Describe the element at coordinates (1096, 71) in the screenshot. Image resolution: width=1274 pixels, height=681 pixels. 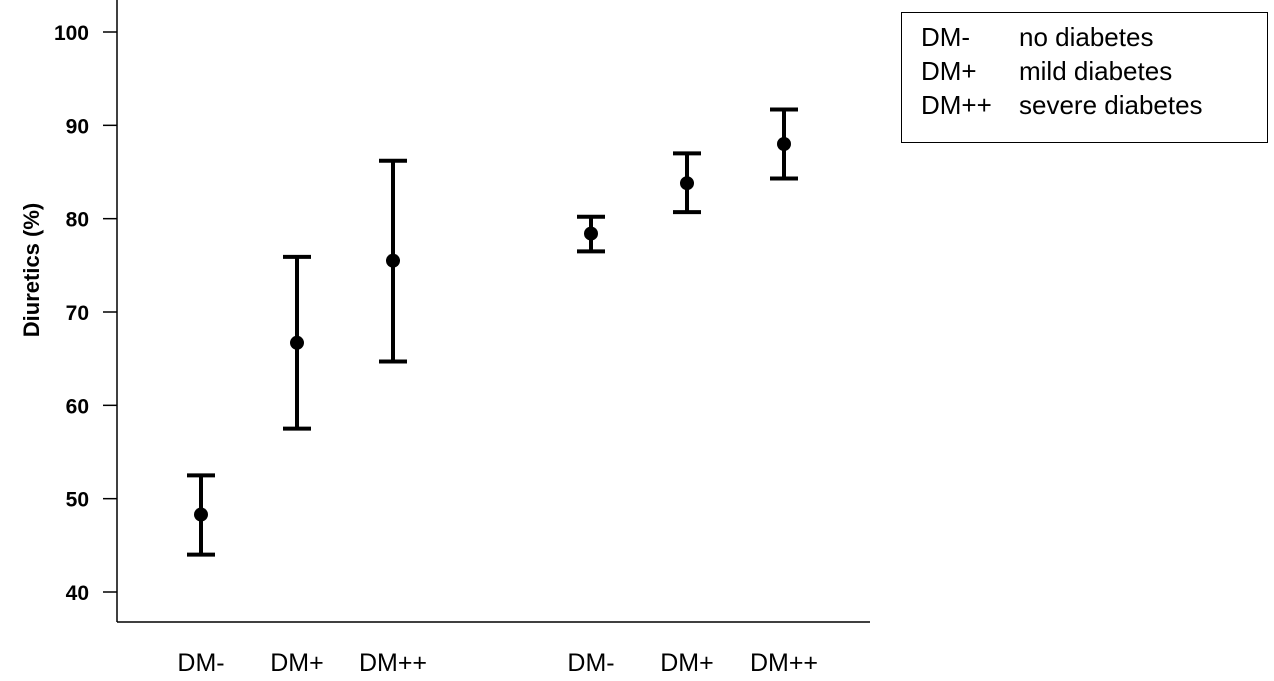
I see `legend-description: mild diabetes` at that location.